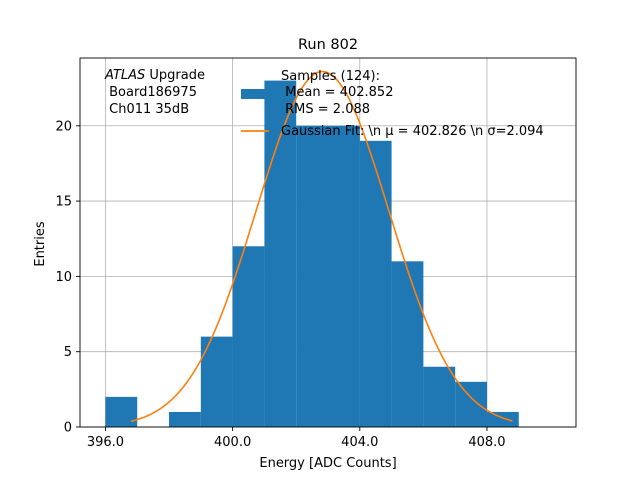 Image resolution: width=640 pixels, height=480 pixels. I want to click on annotation-atlas: ATLAS, so click(124, 75).